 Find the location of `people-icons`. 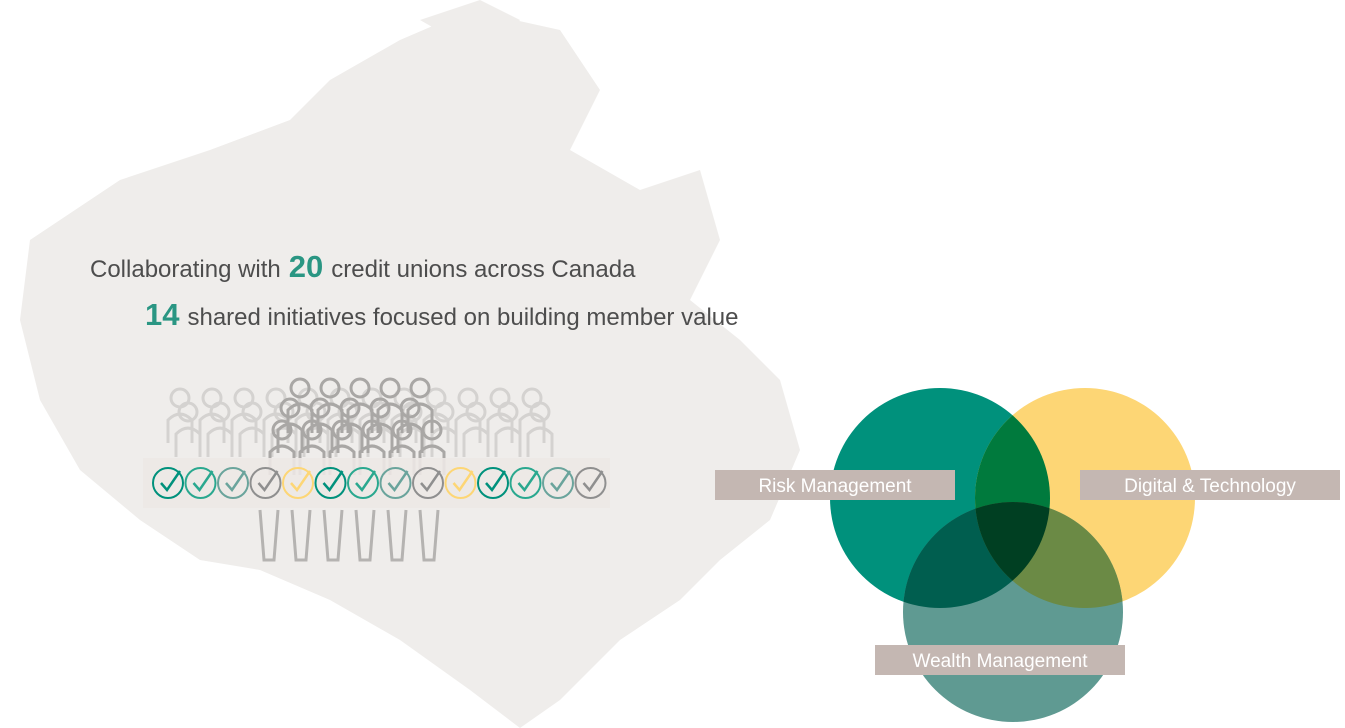

people-icons is located at coordinates (360, 469).